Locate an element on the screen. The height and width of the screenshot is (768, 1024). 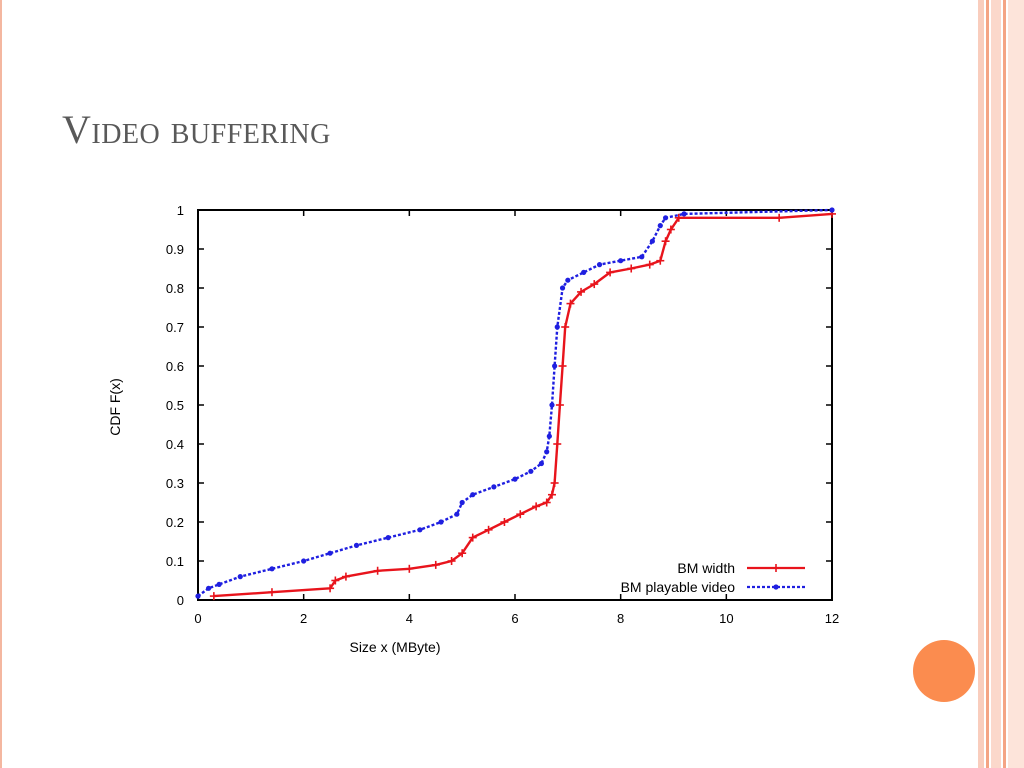
y-tick-label: 0.3 is located at coordinates (175, 483).